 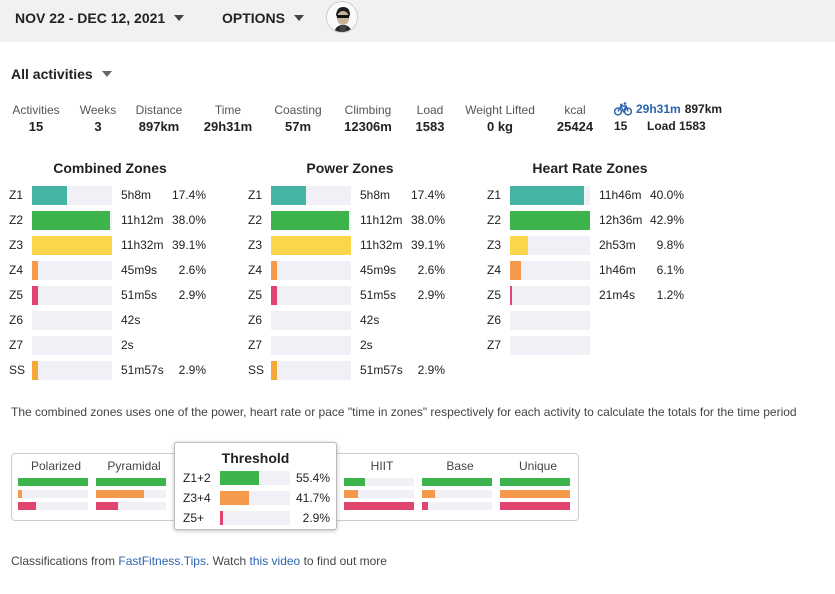 I want to click on classification-polarized: Polarized, so click(x=56, y=484).